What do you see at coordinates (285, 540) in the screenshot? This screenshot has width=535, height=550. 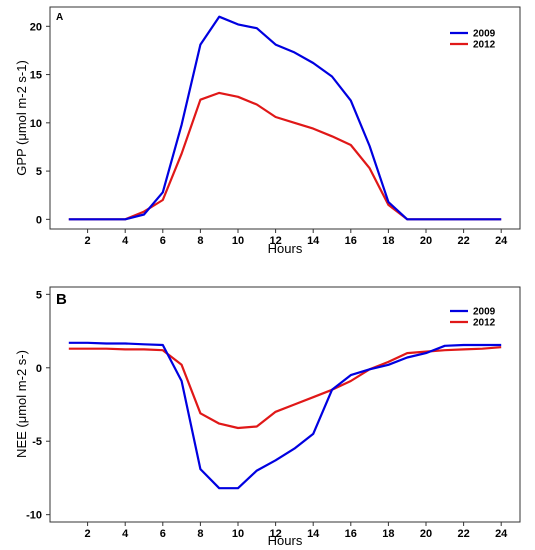 I see `panel-b-x-label: Hours` at bounding box center [285, 540].